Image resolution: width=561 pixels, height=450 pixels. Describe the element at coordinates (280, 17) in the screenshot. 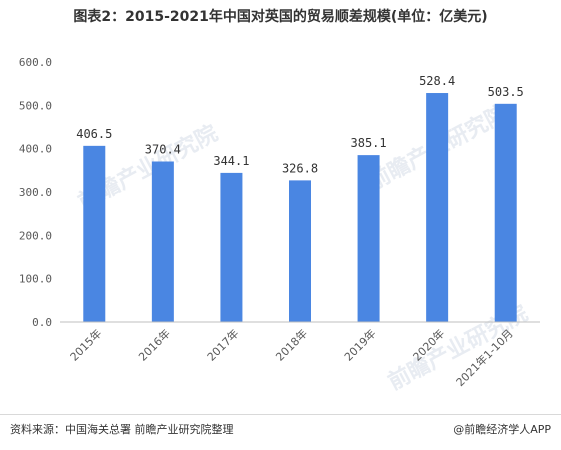

I see `chart-title: 图表2：2015-2021年中国对英国的贸易顺差规模(单位：亿美元)` at that location.